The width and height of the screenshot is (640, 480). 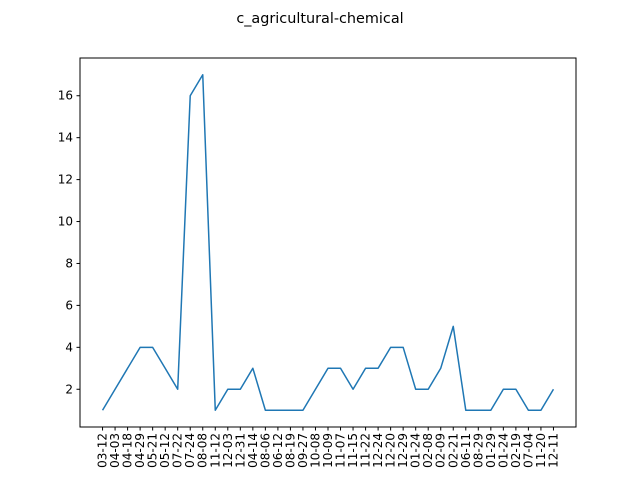 I want to click on x-tick-label: 11-12, so click(x=215, y=450).